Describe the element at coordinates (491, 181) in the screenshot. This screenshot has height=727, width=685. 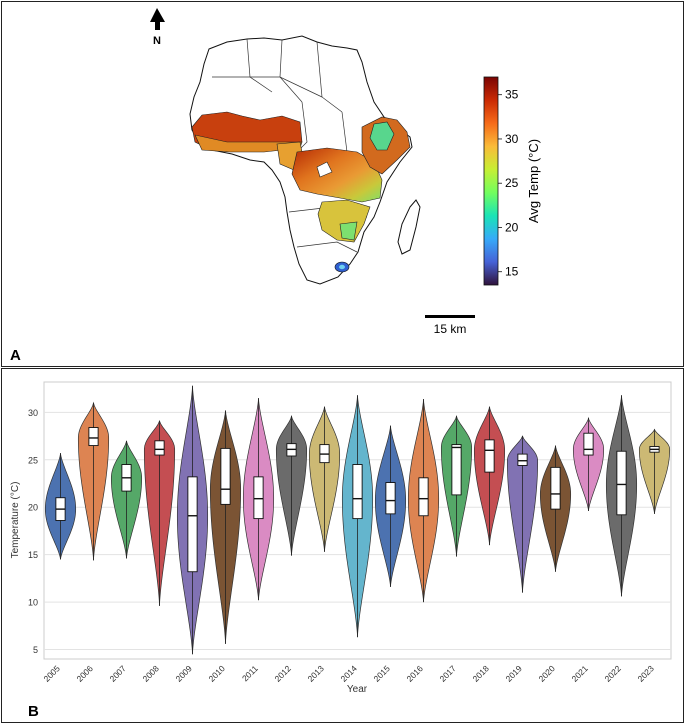
I see `colorbar-bar` at that location.